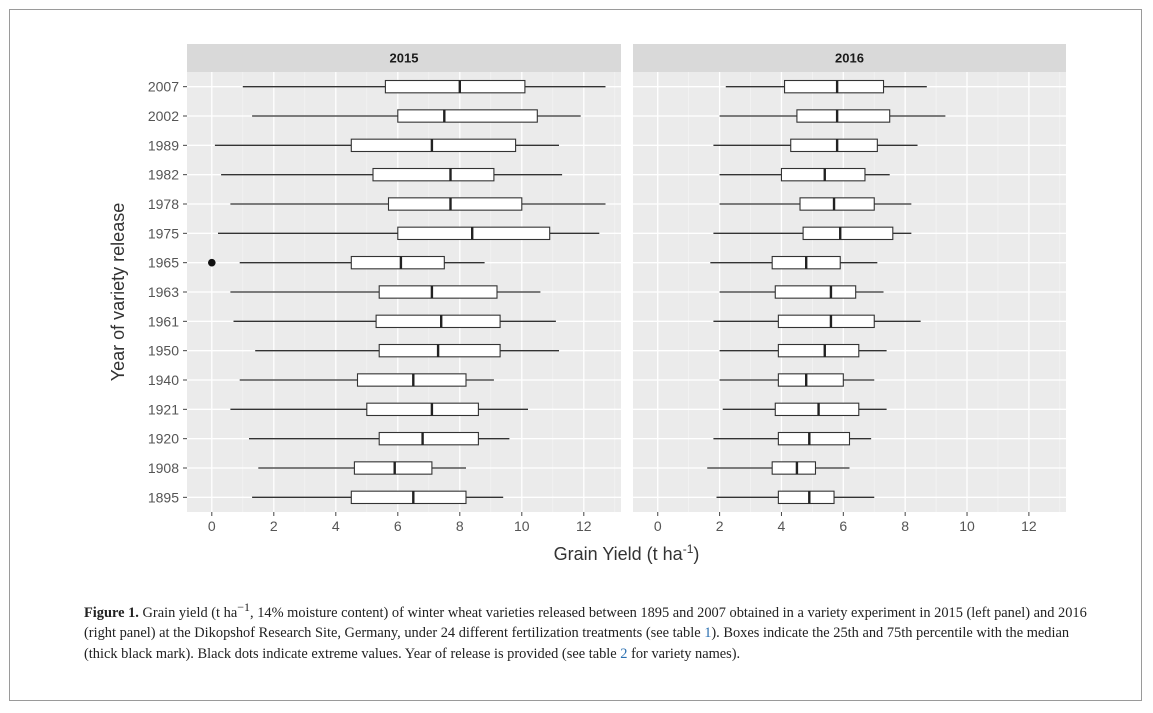  I want to click on box-2016-1975, so click(812, 233).